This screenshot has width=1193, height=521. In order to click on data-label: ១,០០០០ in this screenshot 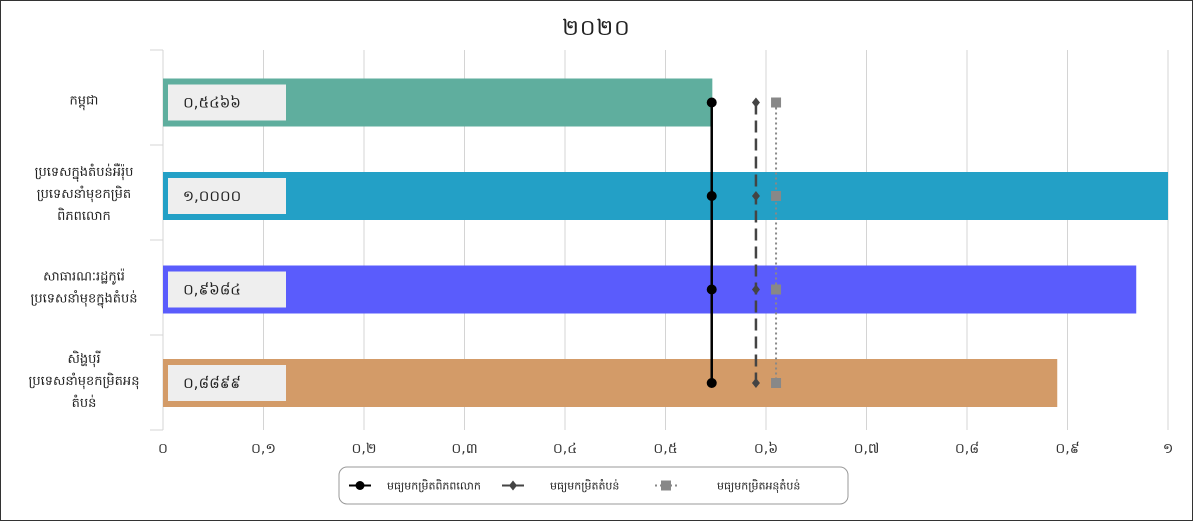, I will do `click(212, 196)`.